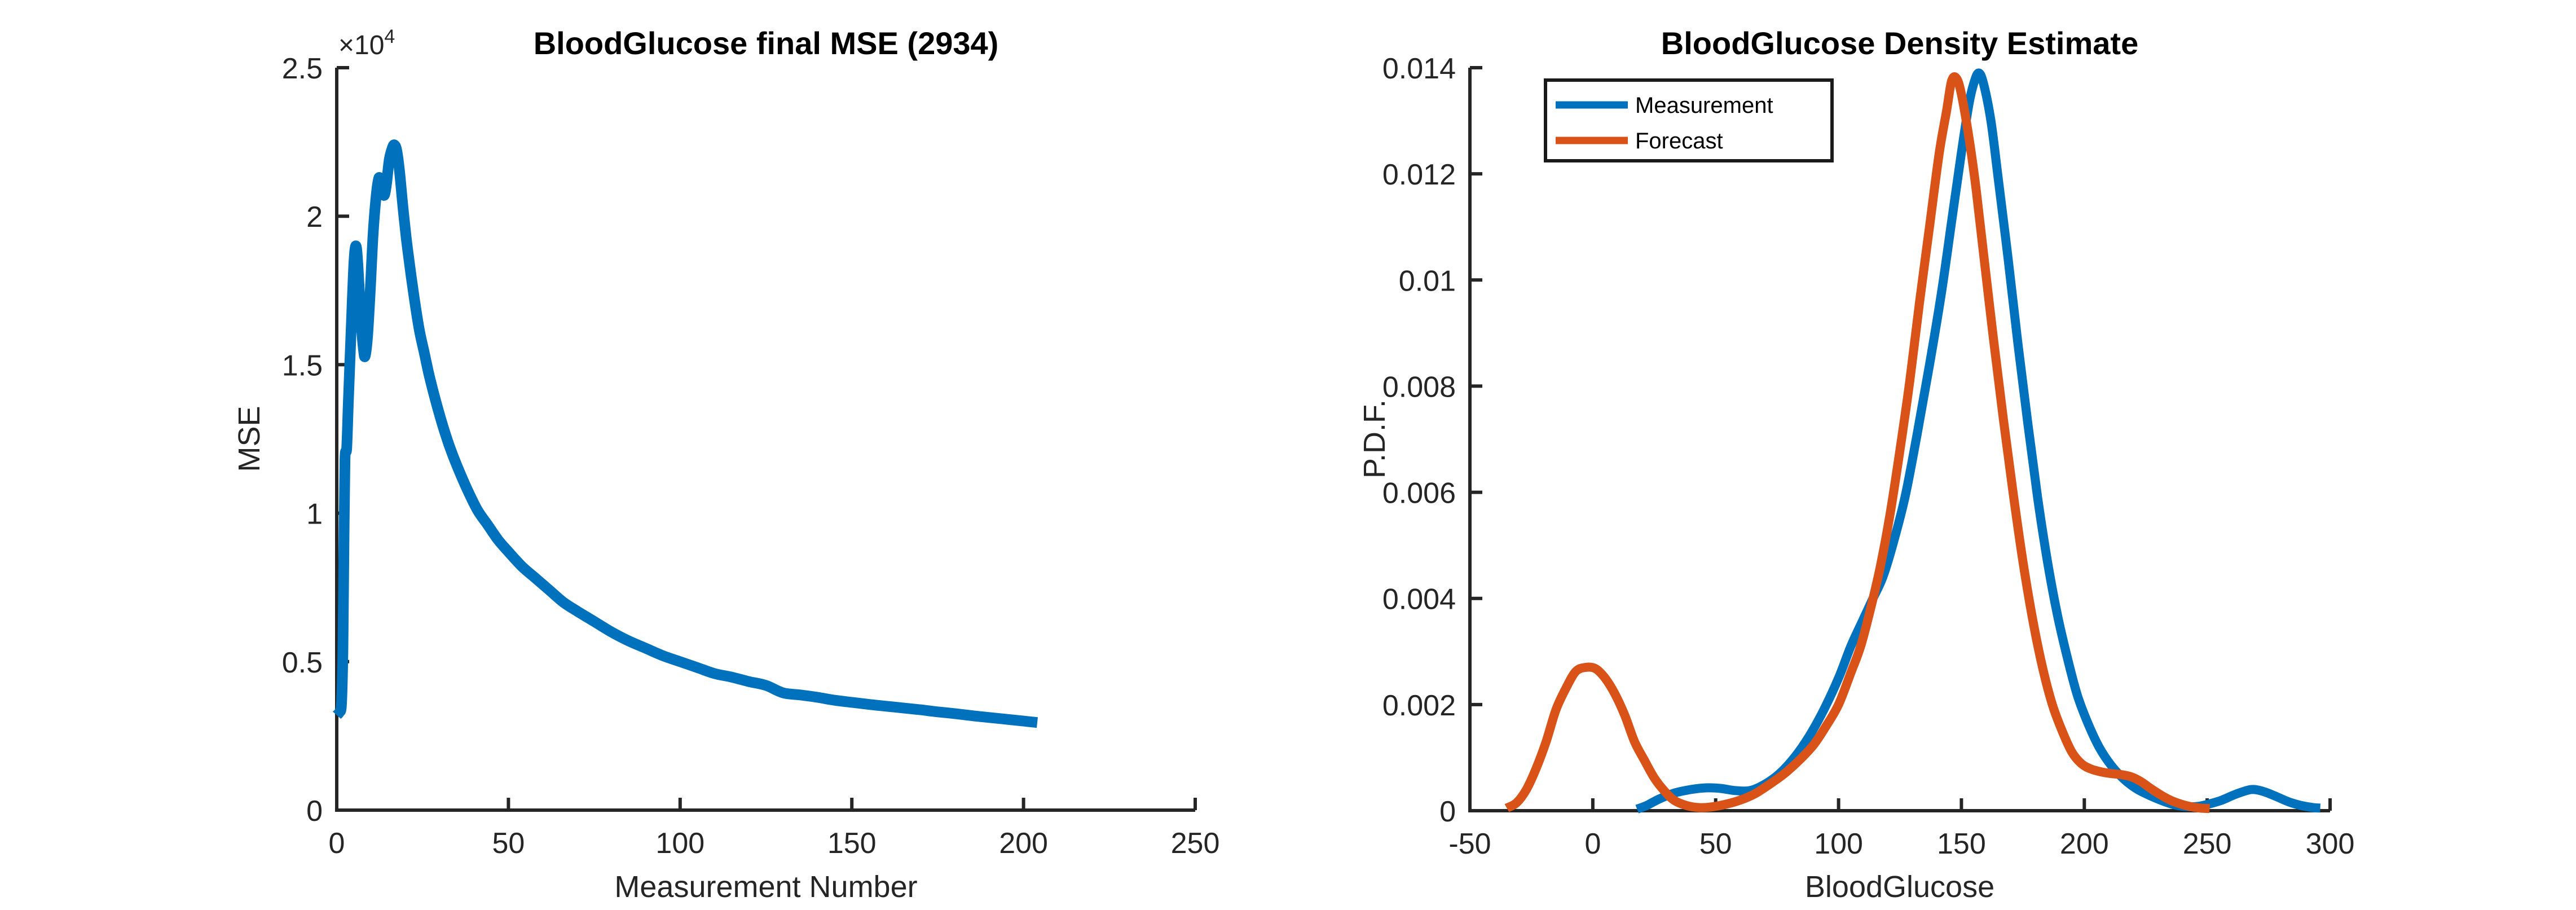 This screenshot has width=2576, height=910. I want to click on right-xlabel: BloodGlucose, so click(1899, 887).